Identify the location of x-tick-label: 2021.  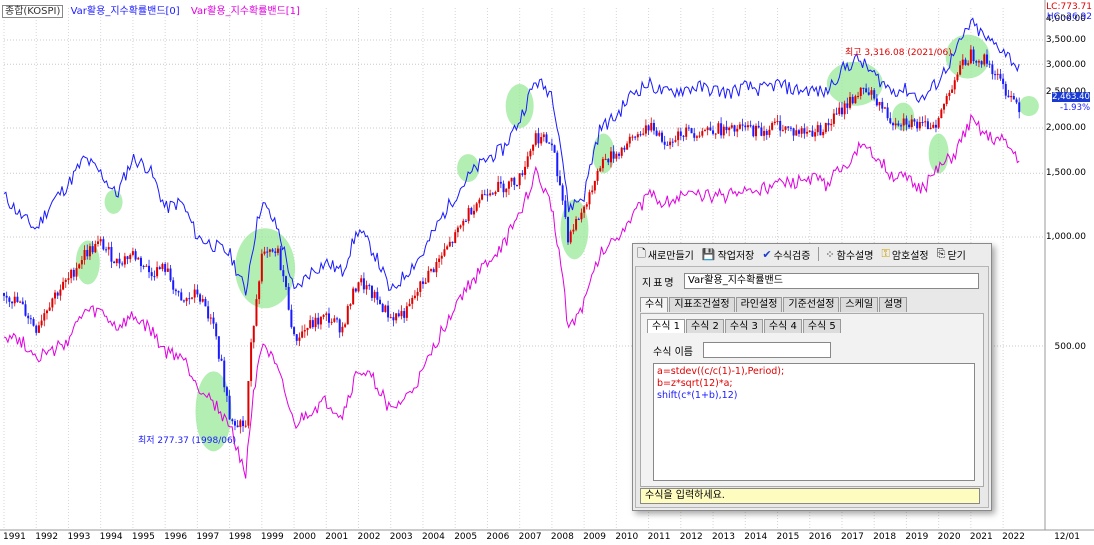
(981, 537).